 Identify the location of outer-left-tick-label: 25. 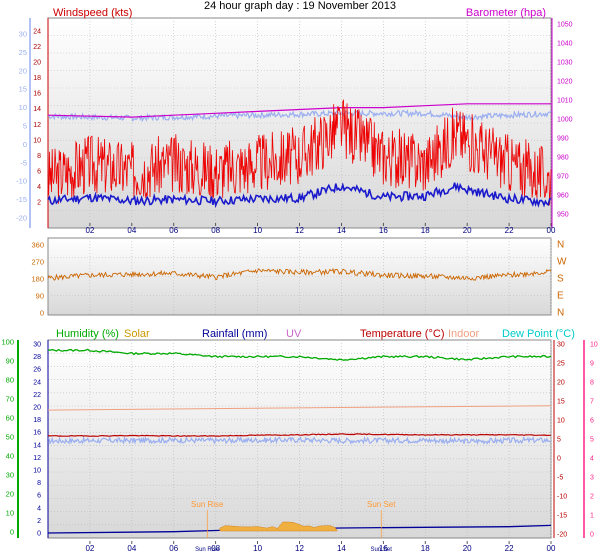
(23, 52).